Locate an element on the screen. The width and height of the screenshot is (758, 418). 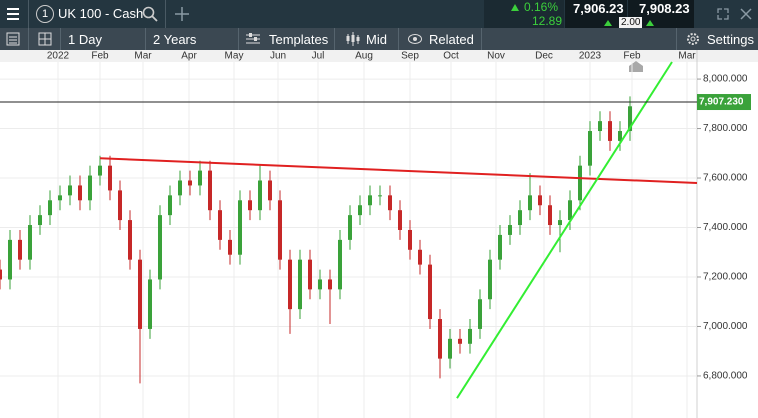
x-tick-label: Jun is located at coordinates (278, 56).